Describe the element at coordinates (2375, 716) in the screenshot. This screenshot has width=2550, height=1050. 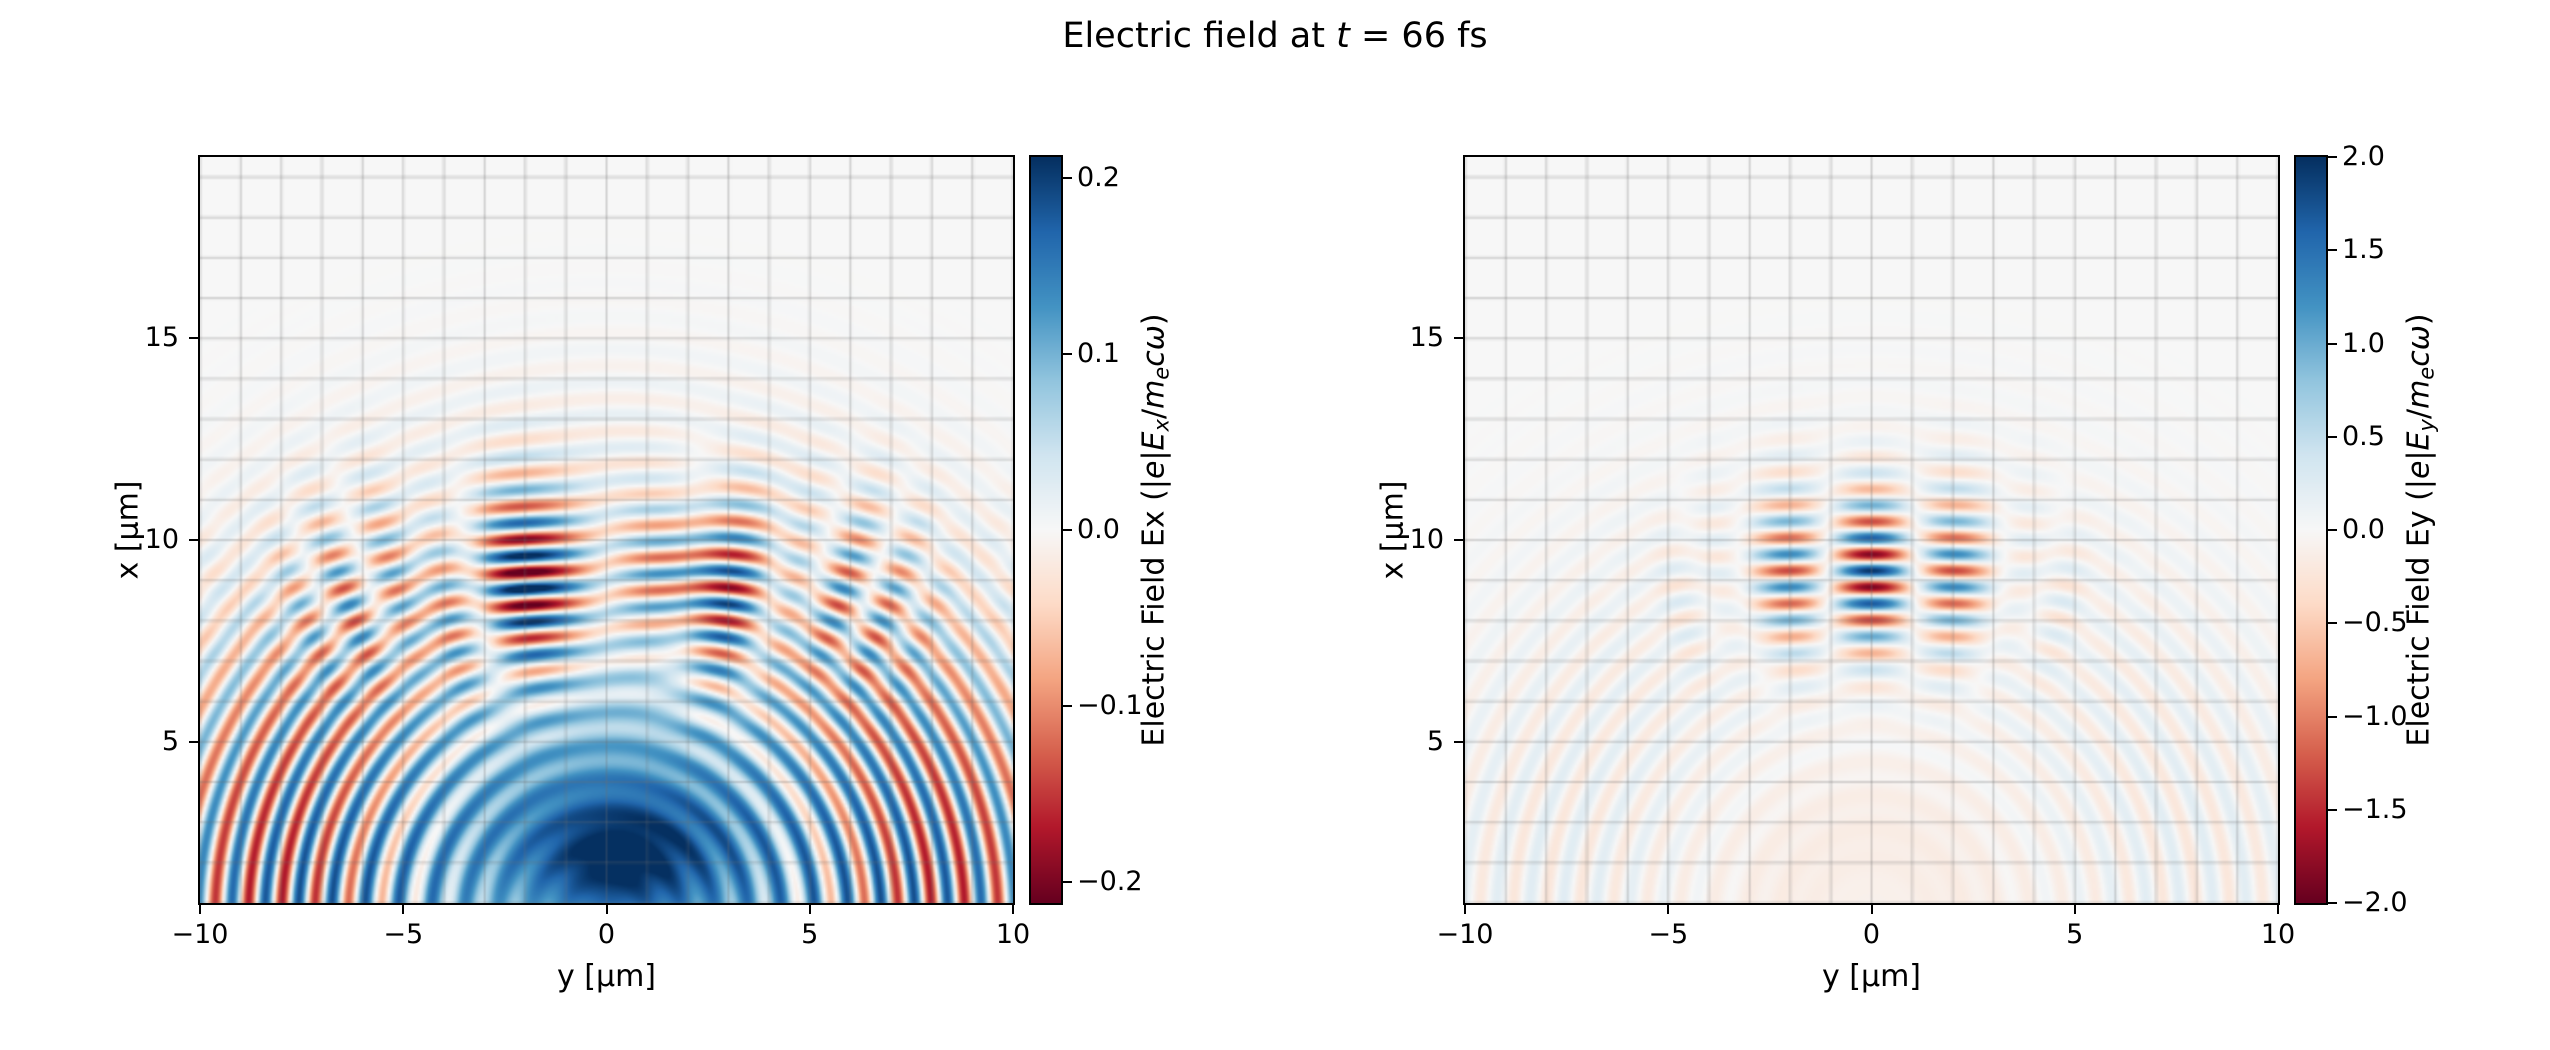
I see `colorbar-tick-label: −1.0` at that location.